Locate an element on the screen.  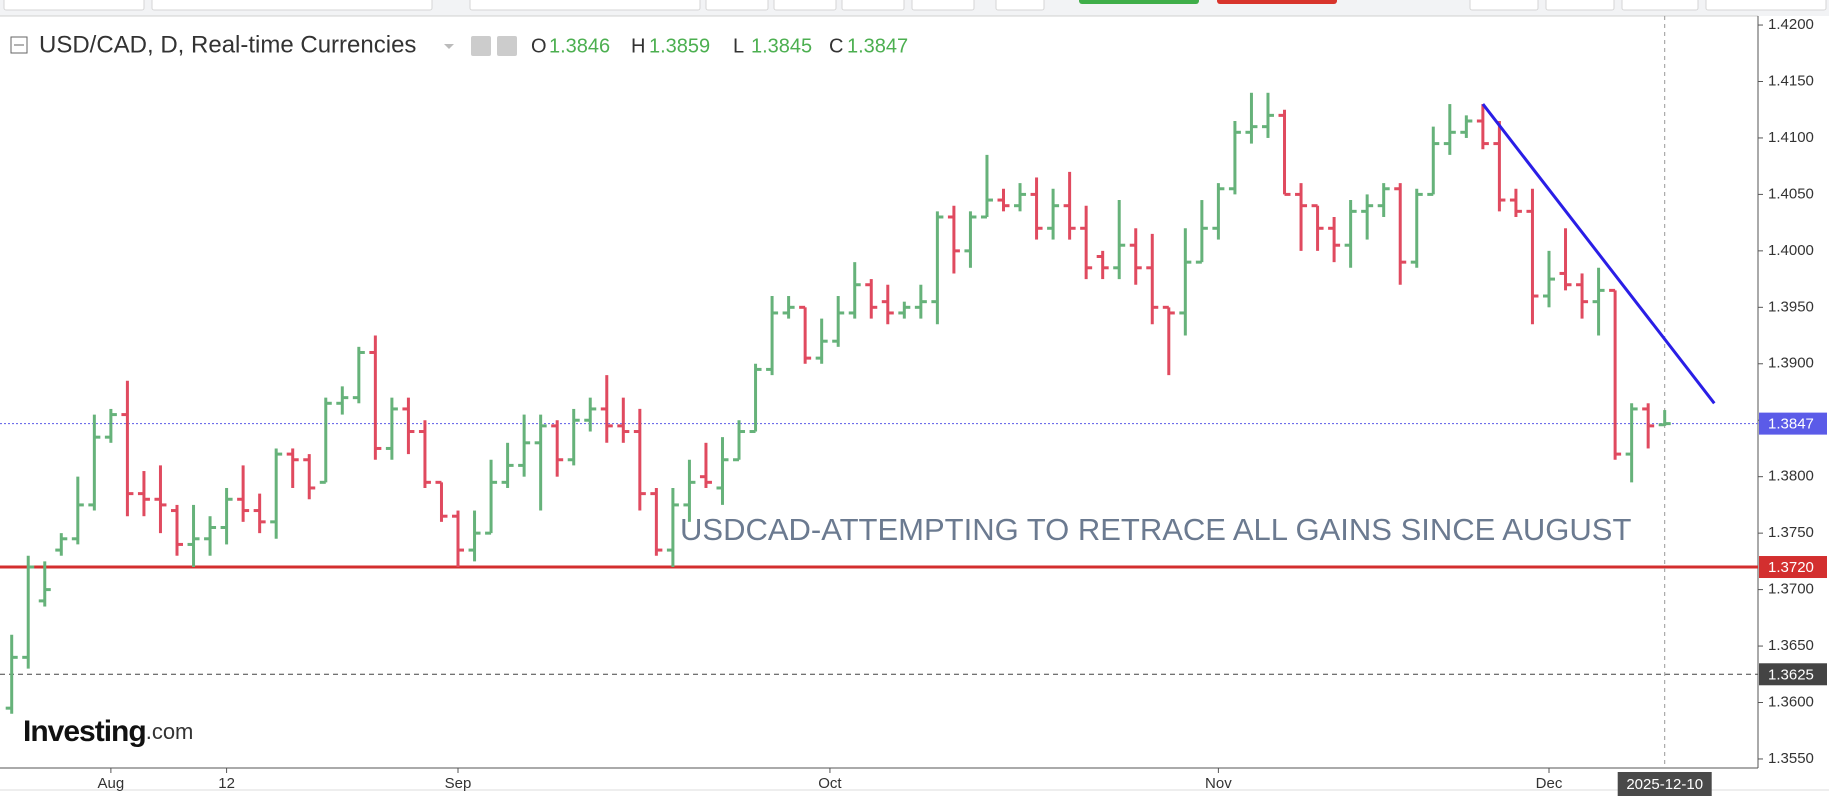
ohlc-value: 1.3845 is located at coordinates (781, 46).